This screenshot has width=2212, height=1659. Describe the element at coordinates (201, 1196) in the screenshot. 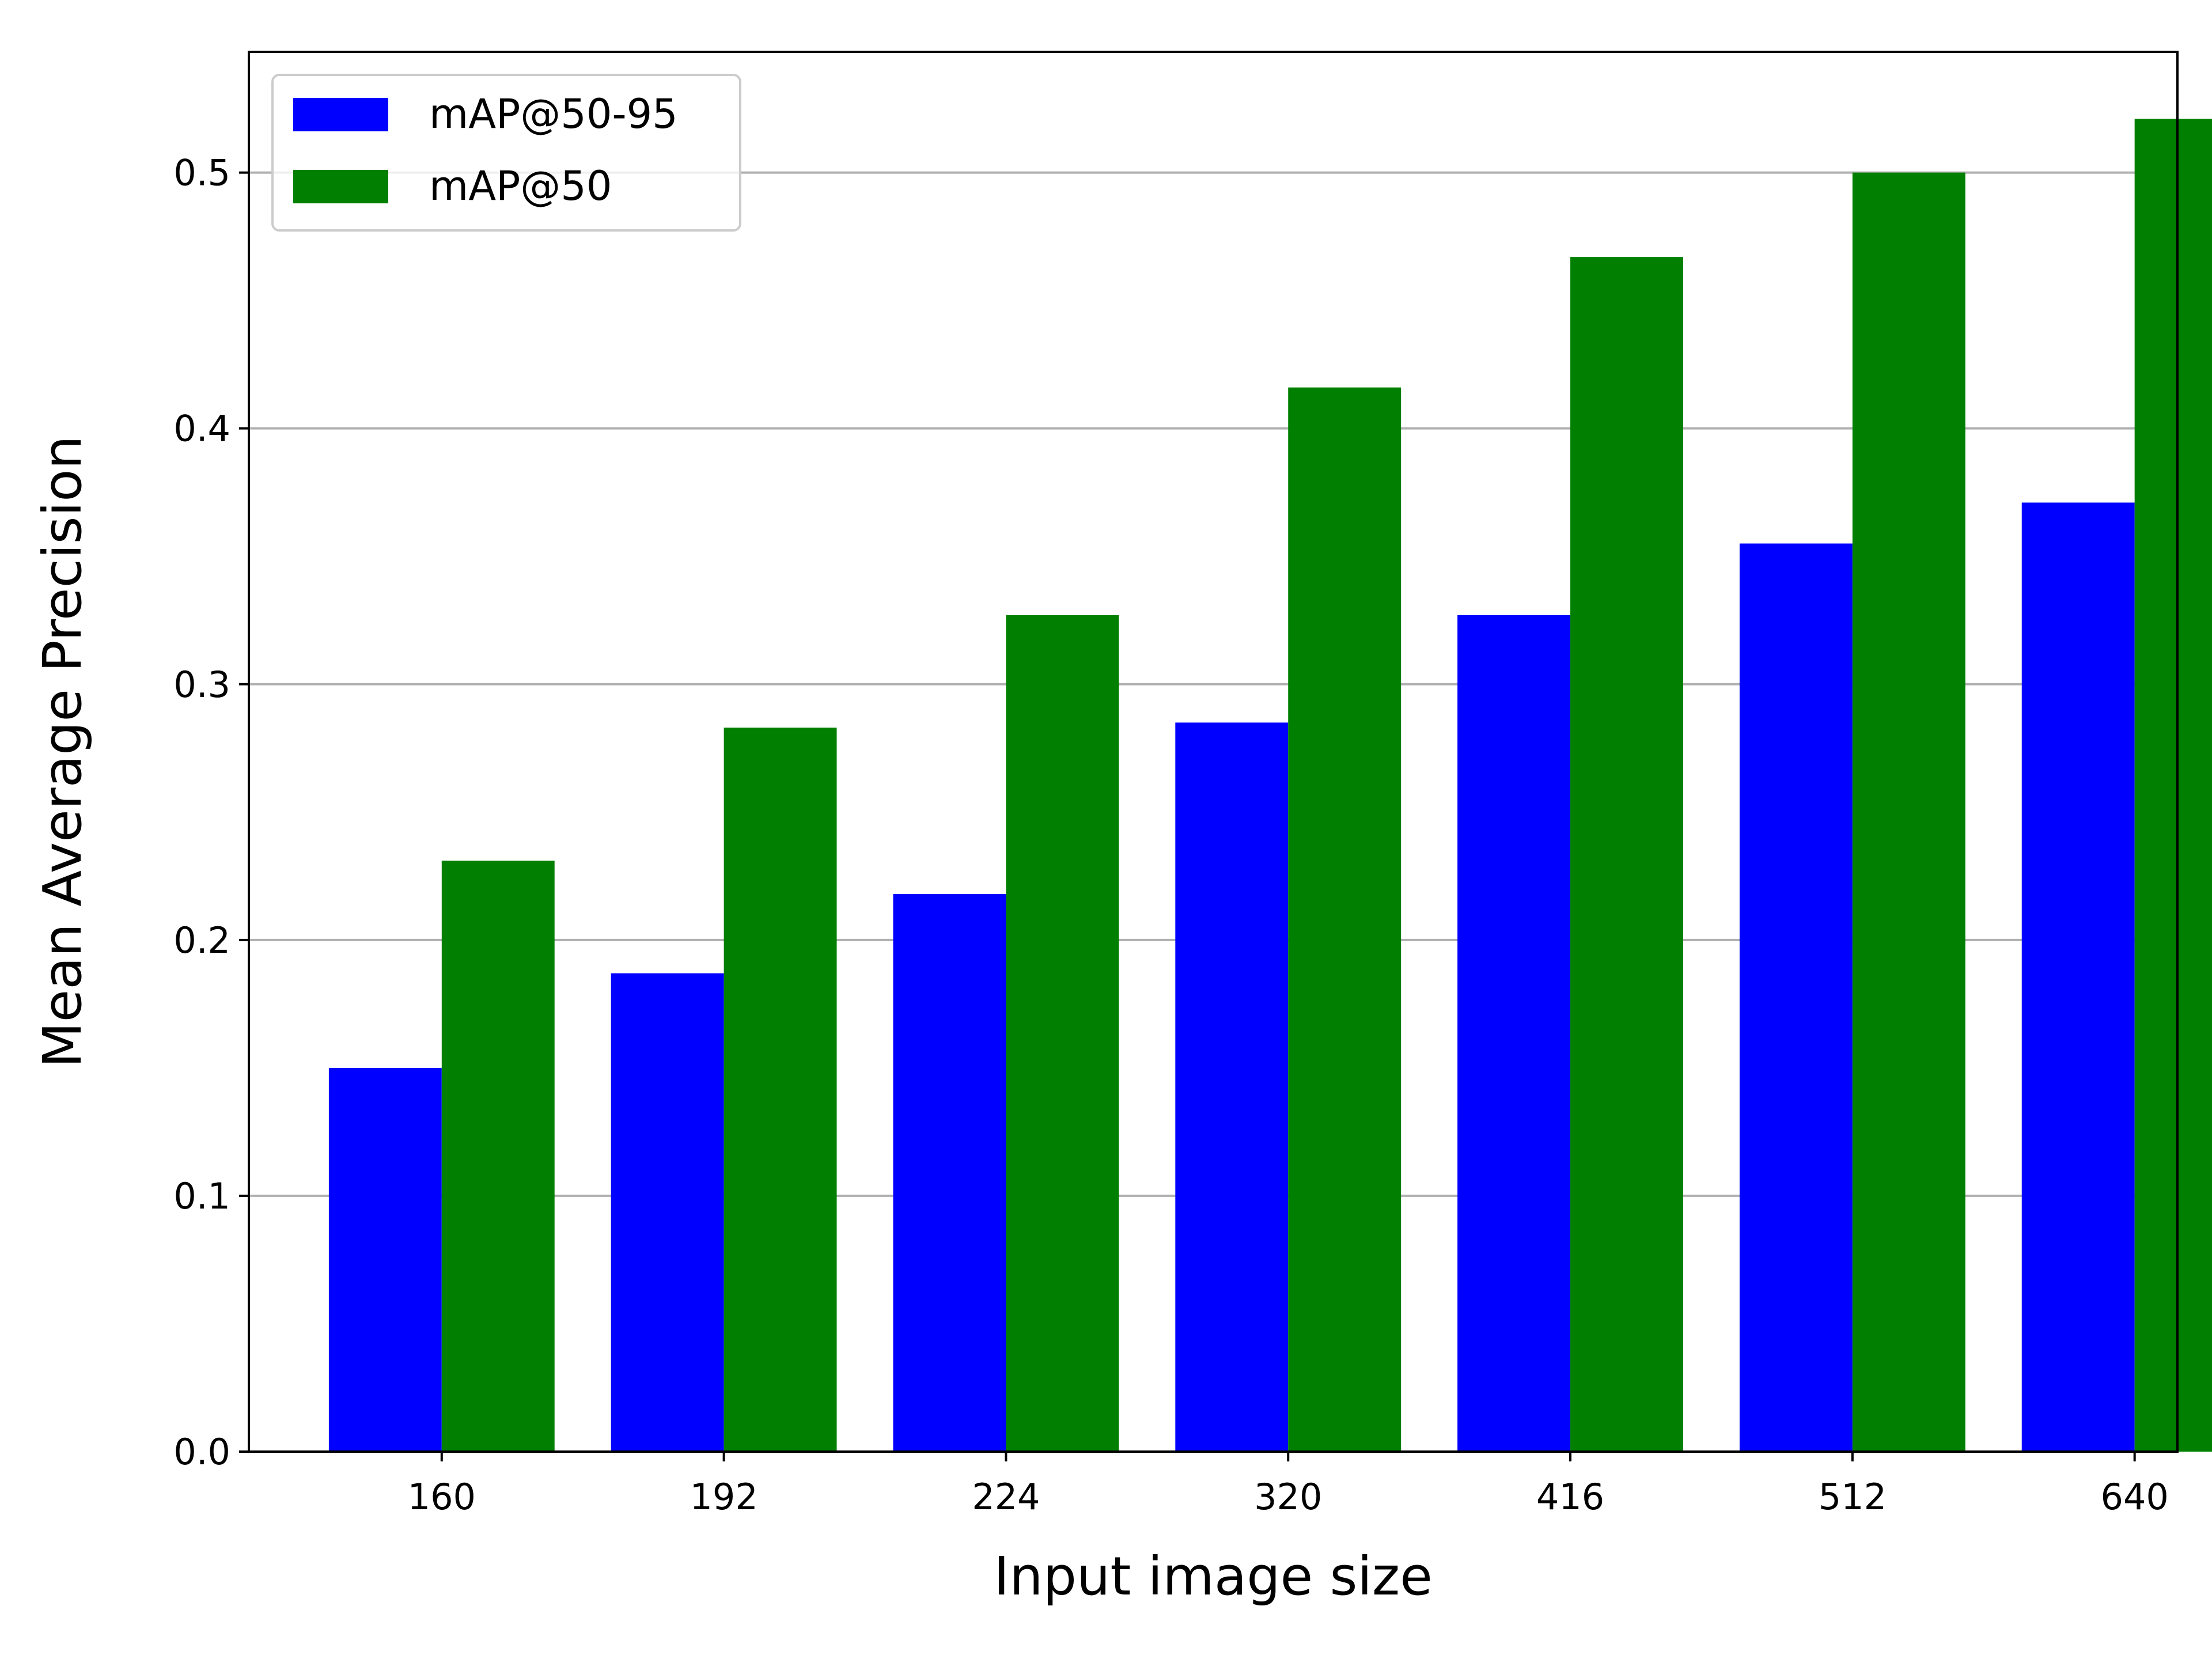

I see `y-tick-label: 0.1` at that location.